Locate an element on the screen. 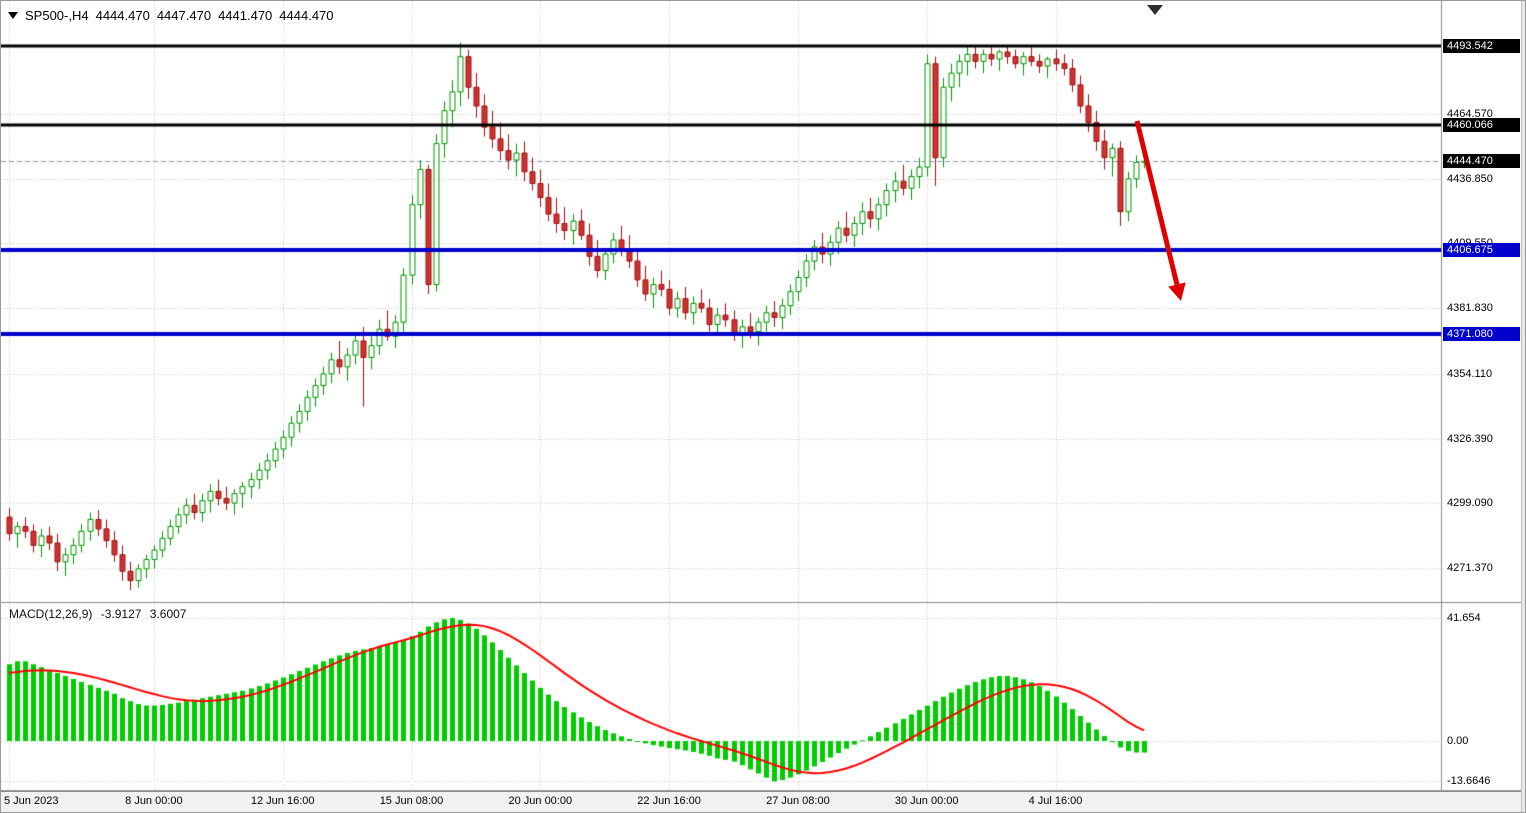 Image resolution: width=1526 pixels, height=813 pixels. macd-axis-label: 0.00 is located at coordinates (1458, 741).